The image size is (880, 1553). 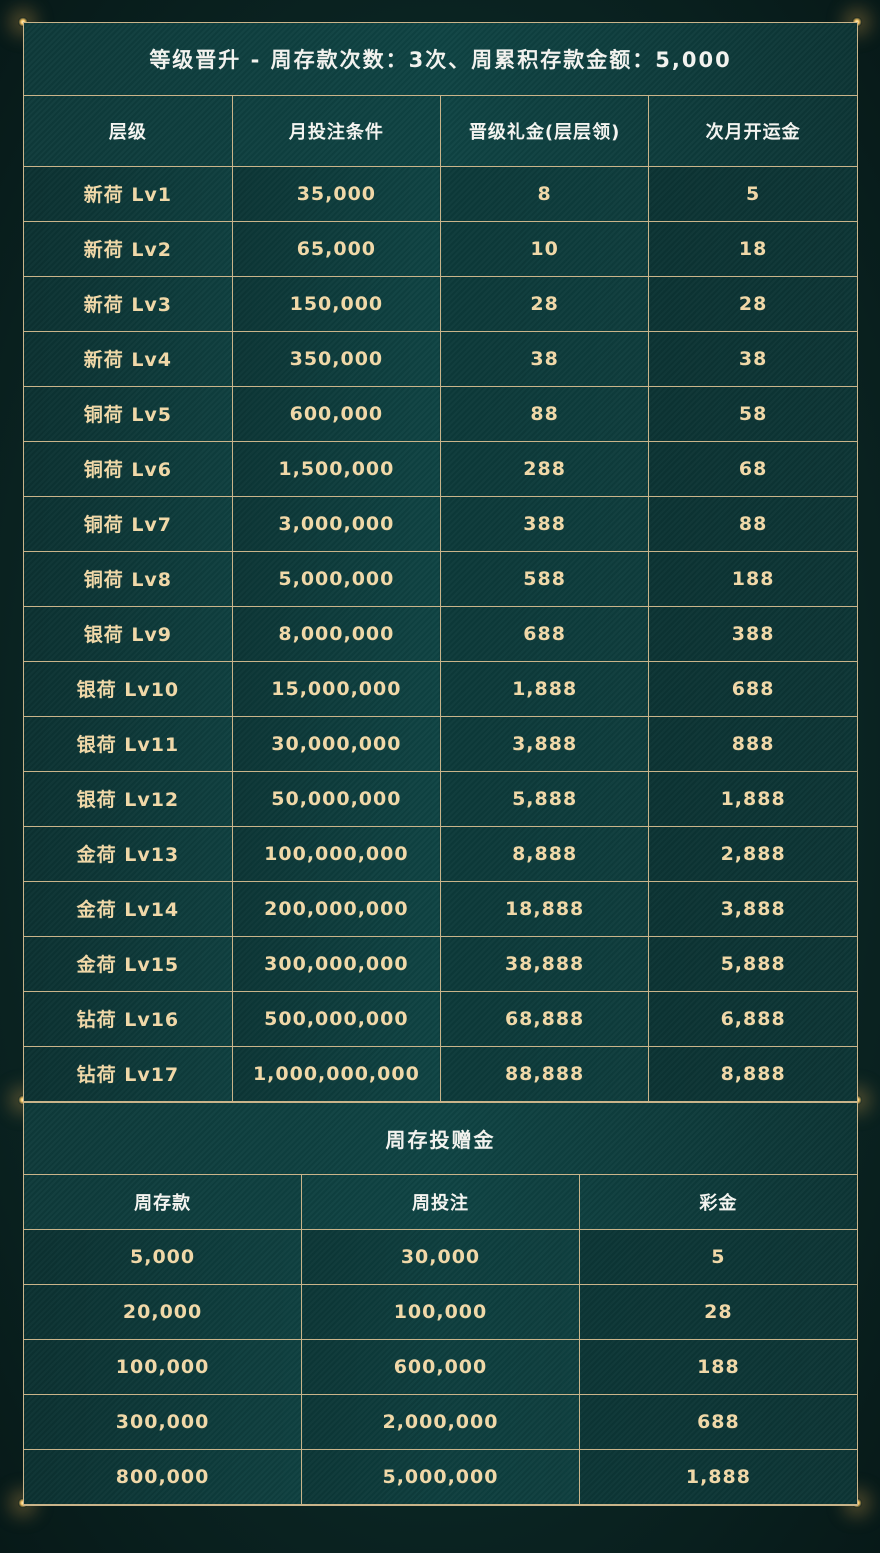 What do you see at coordinates (336, 743) in the screenshot?
I see `table-cell: 30,000,000` at bounding box center [336, 743].